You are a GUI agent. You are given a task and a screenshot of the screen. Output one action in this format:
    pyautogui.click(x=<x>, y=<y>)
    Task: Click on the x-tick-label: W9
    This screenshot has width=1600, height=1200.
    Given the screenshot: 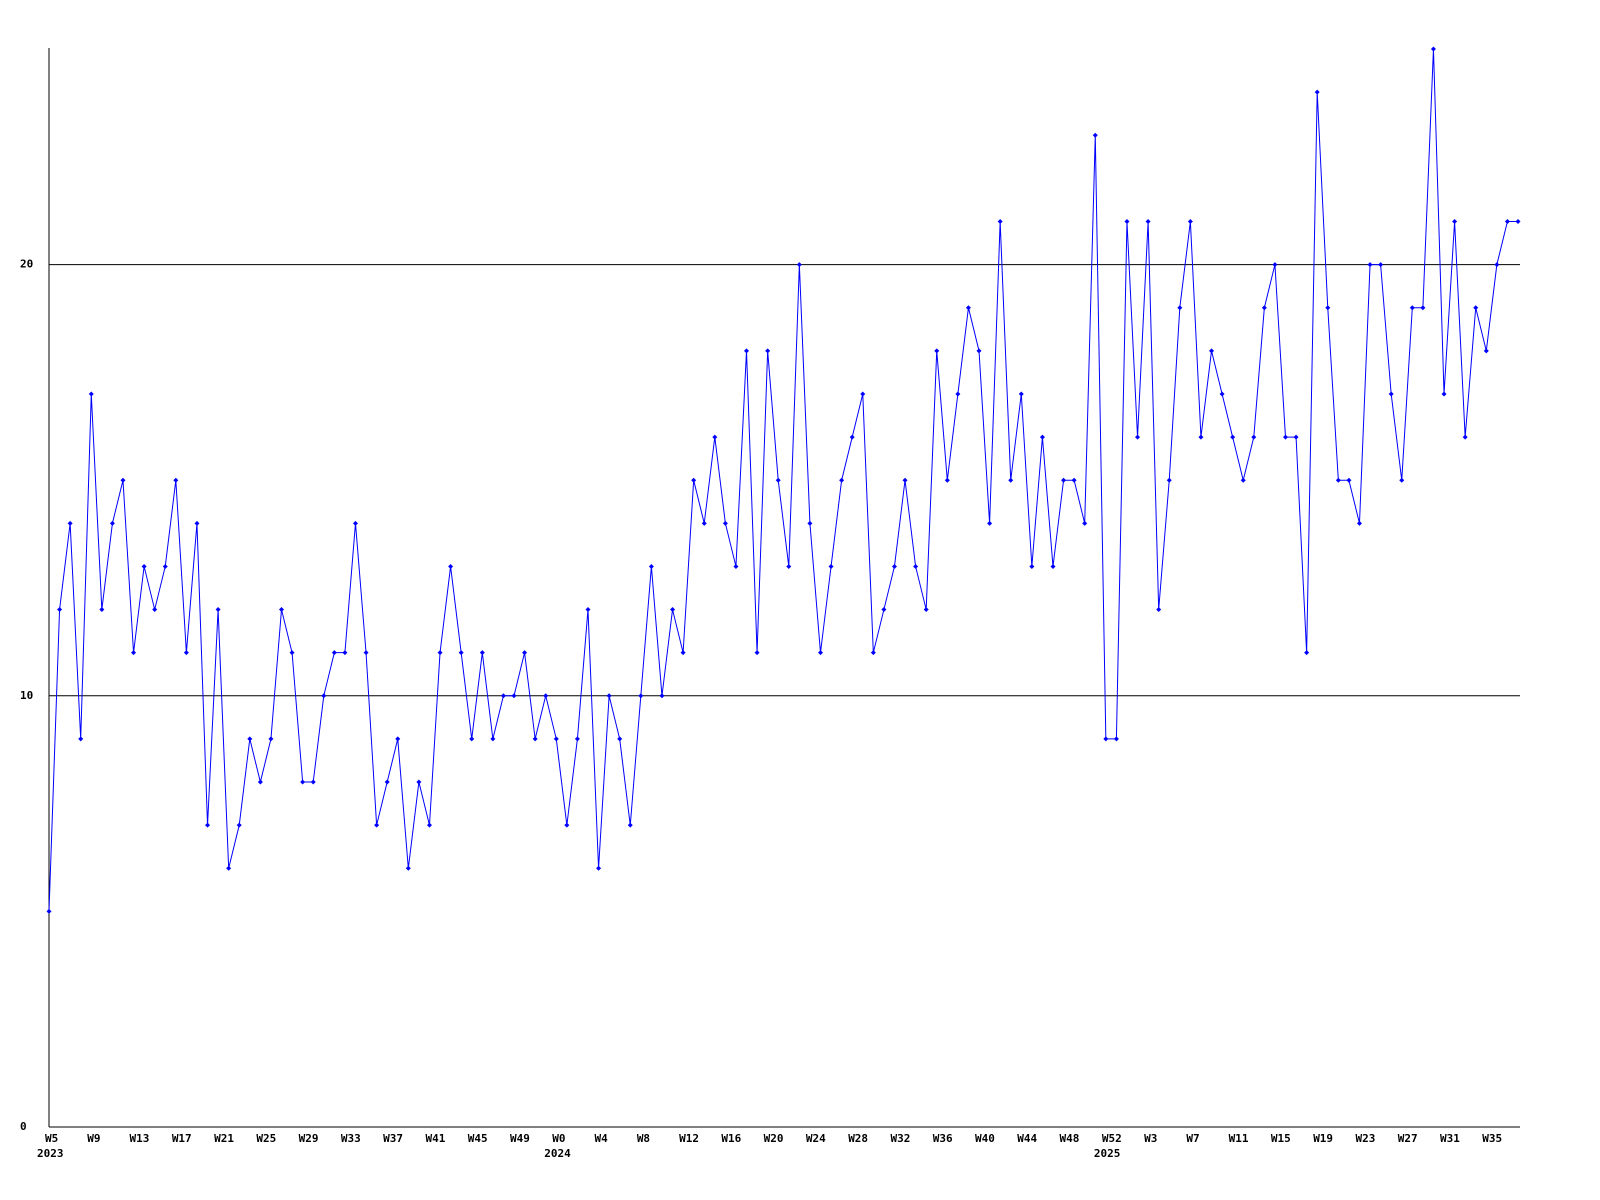 What is the action you would take?
    pyautogui.click(x=93, y=1138)
    